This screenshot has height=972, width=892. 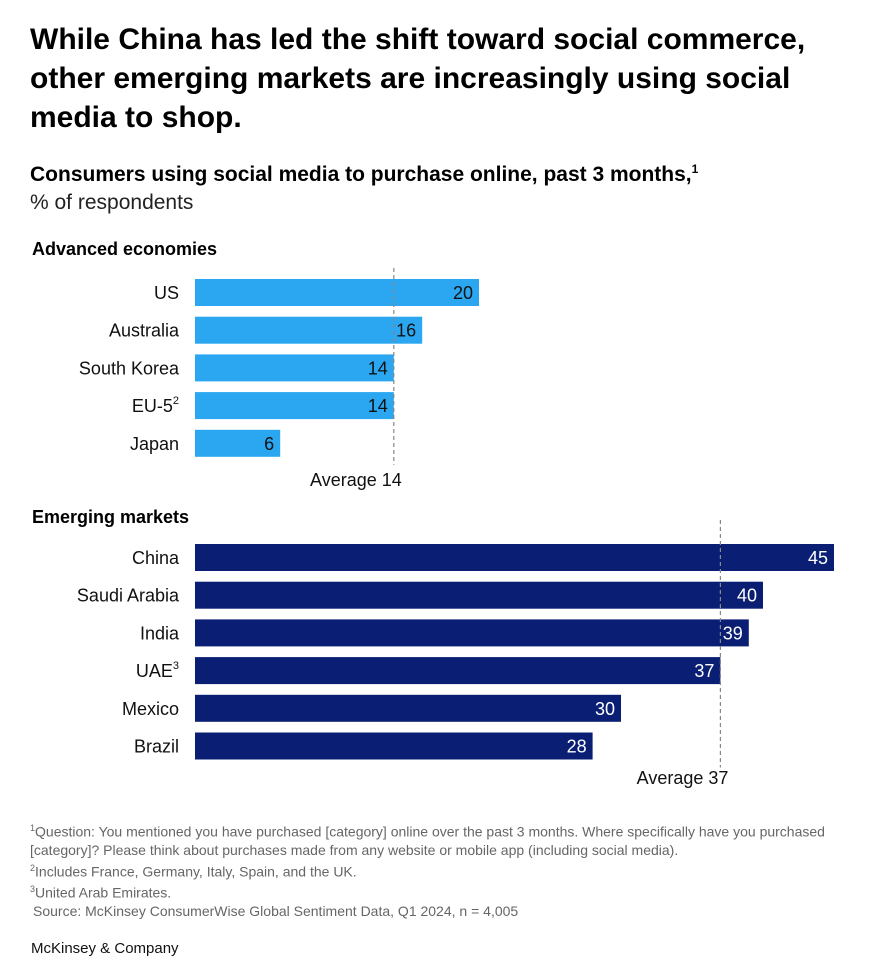 I want to click on category-label: China, so click(x=156, y=558).